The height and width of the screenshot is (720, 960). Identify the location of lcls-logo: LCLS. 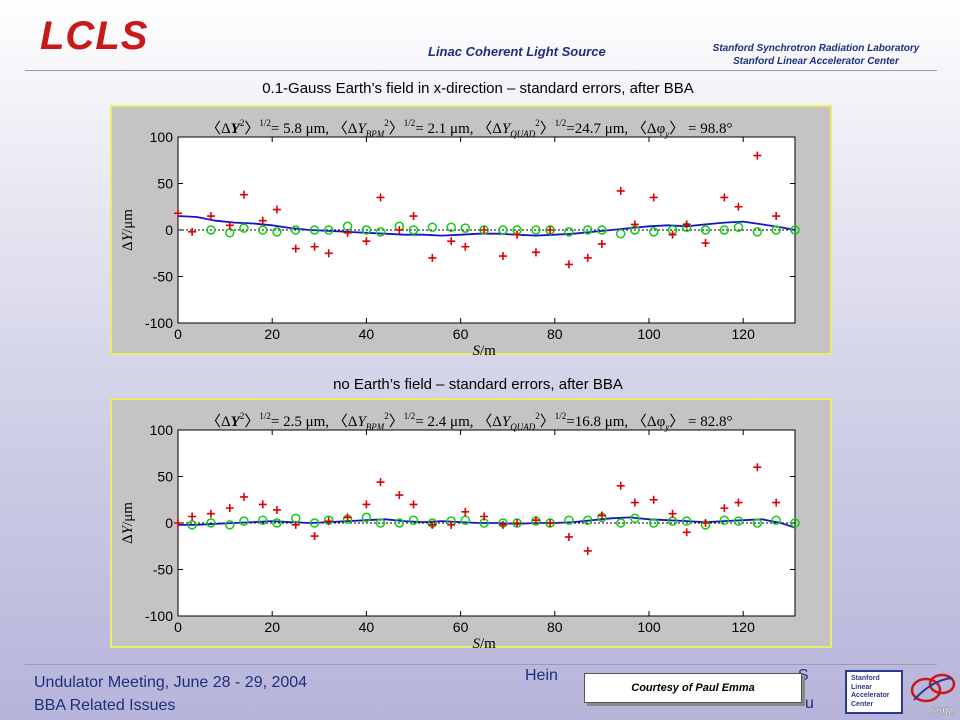
(94, 36).